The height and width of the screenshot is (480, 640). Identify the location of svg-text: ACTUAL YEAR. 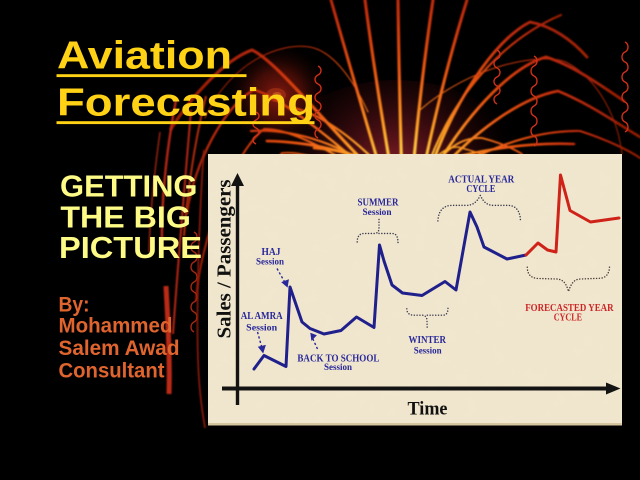
(481, 180).